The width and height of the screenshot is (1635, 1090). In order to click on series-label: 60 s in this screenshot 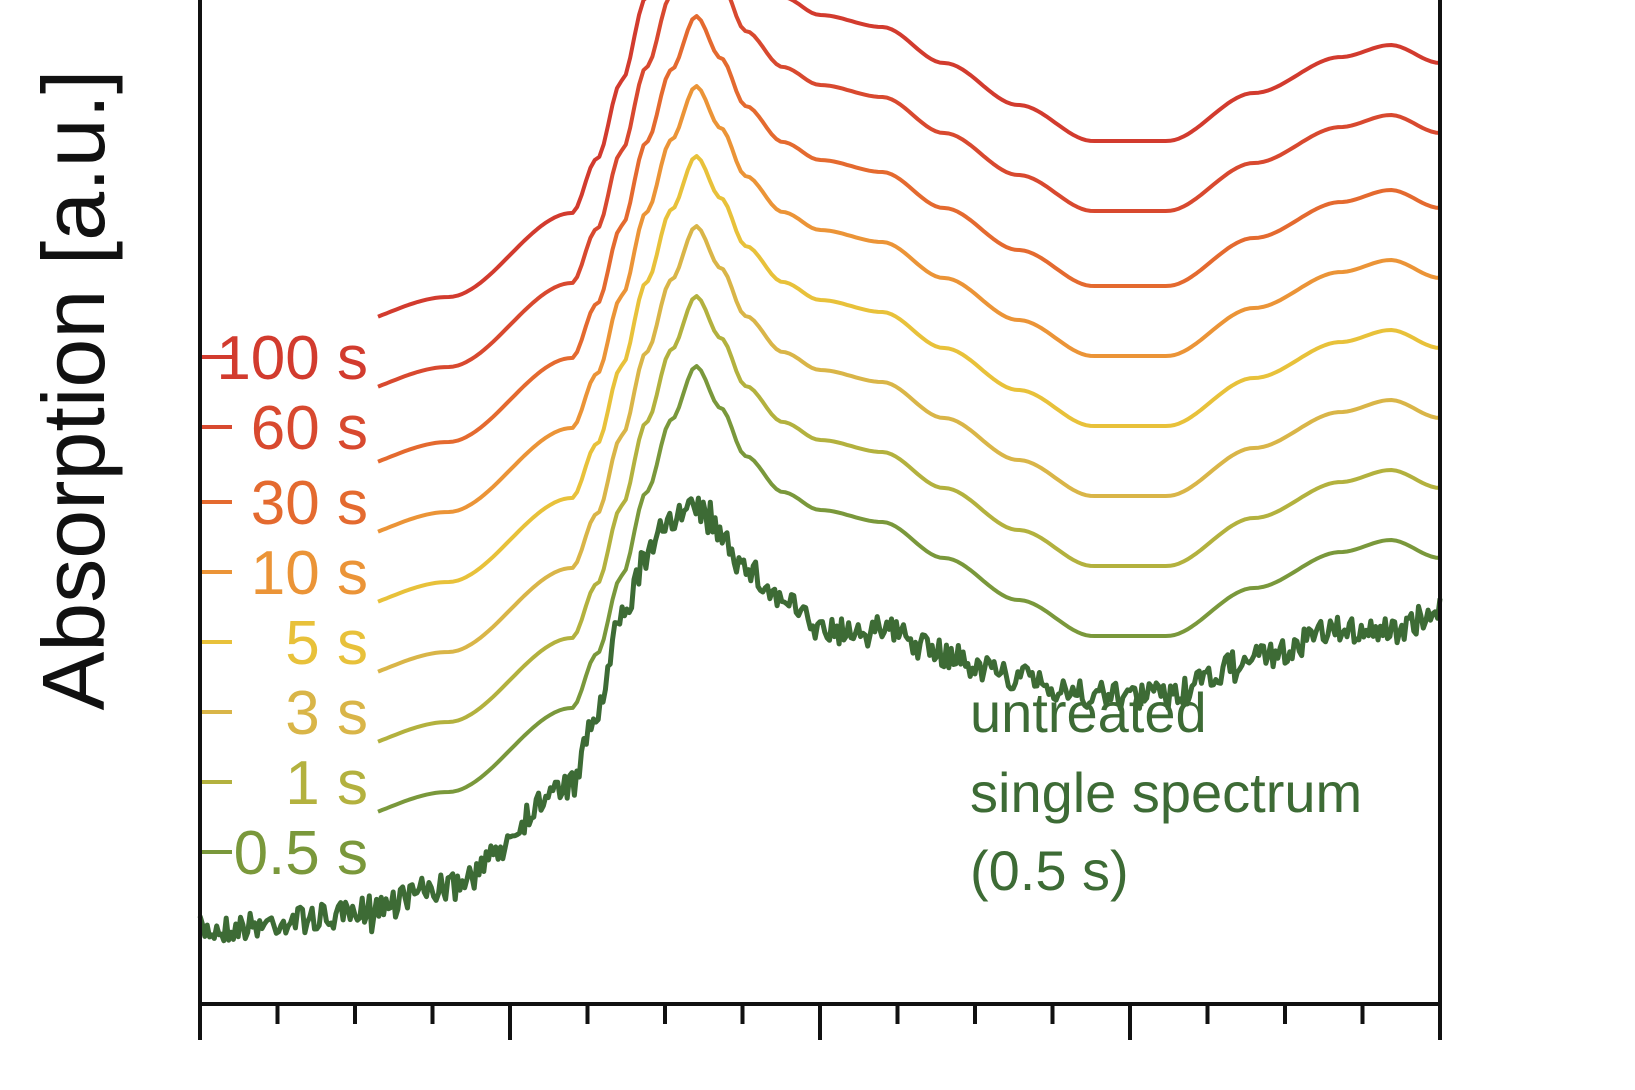, I will do `click(309, 428)`.